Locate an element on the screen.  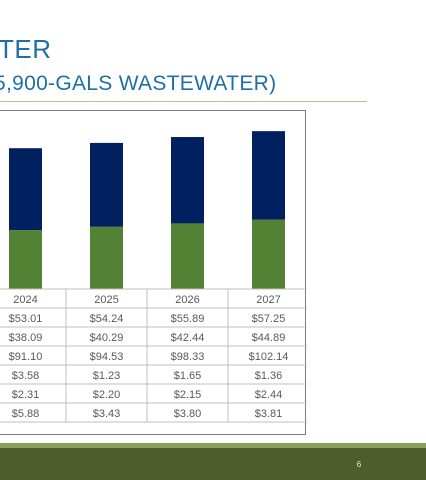
category-label-2026: 2026 is located at coordinates (187, 300).